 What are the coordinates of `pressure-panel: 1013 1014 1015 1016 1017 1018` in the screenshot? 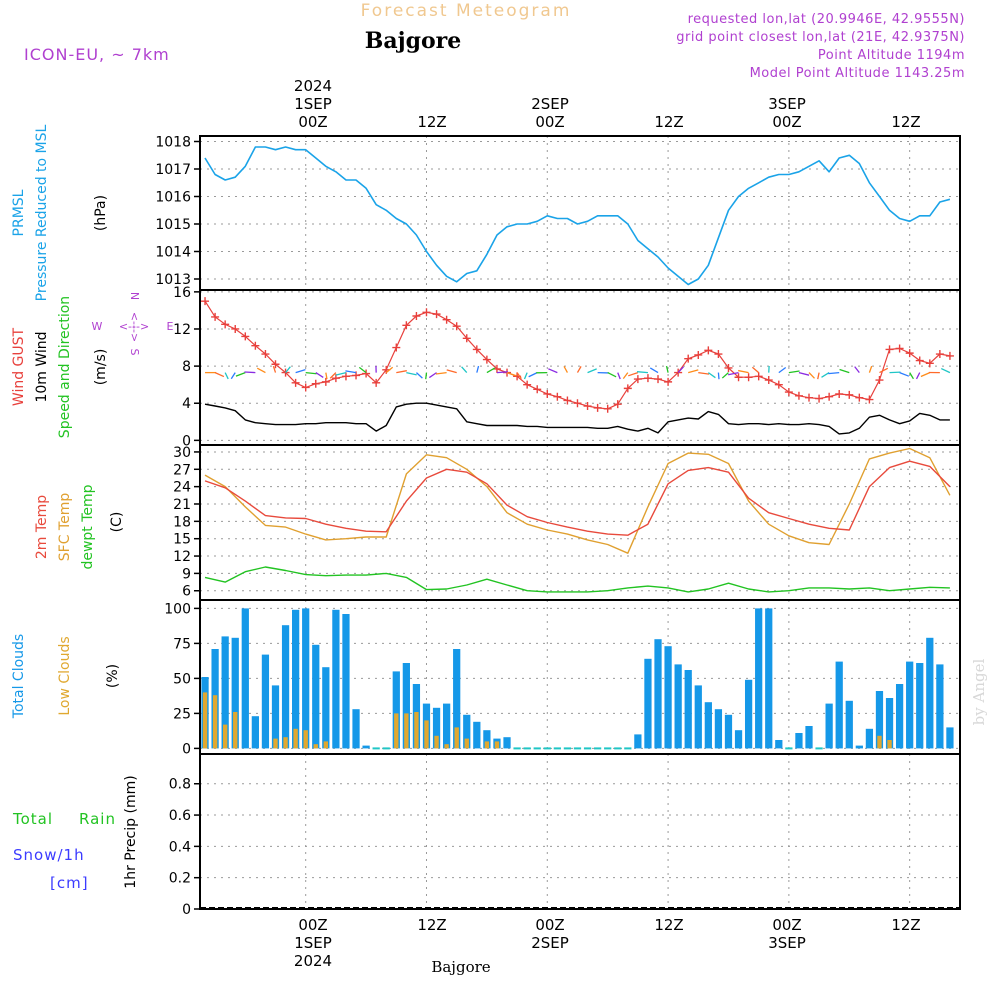 It's located at (558, 213).